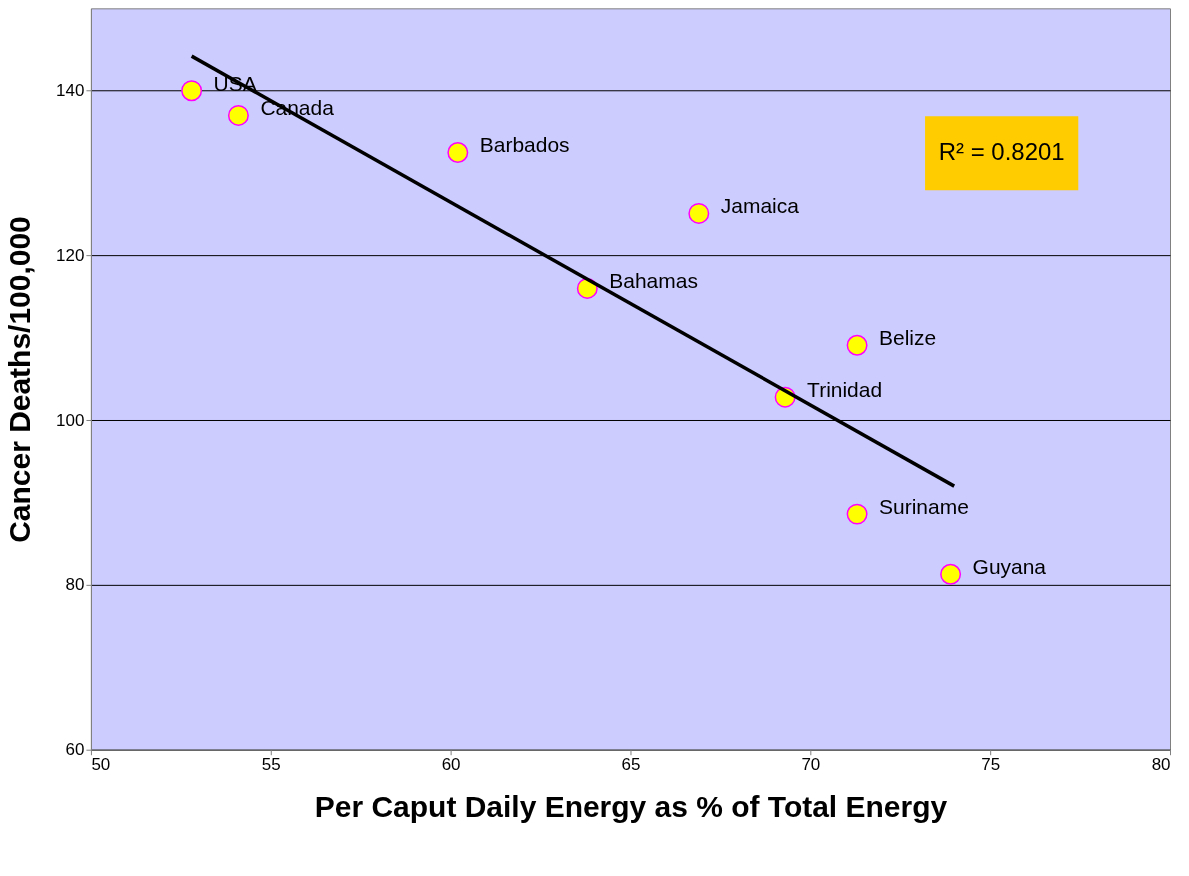 This screenshot has height=876, width=1189. I want to click on annotation: Trinidad, so click(845, 390).